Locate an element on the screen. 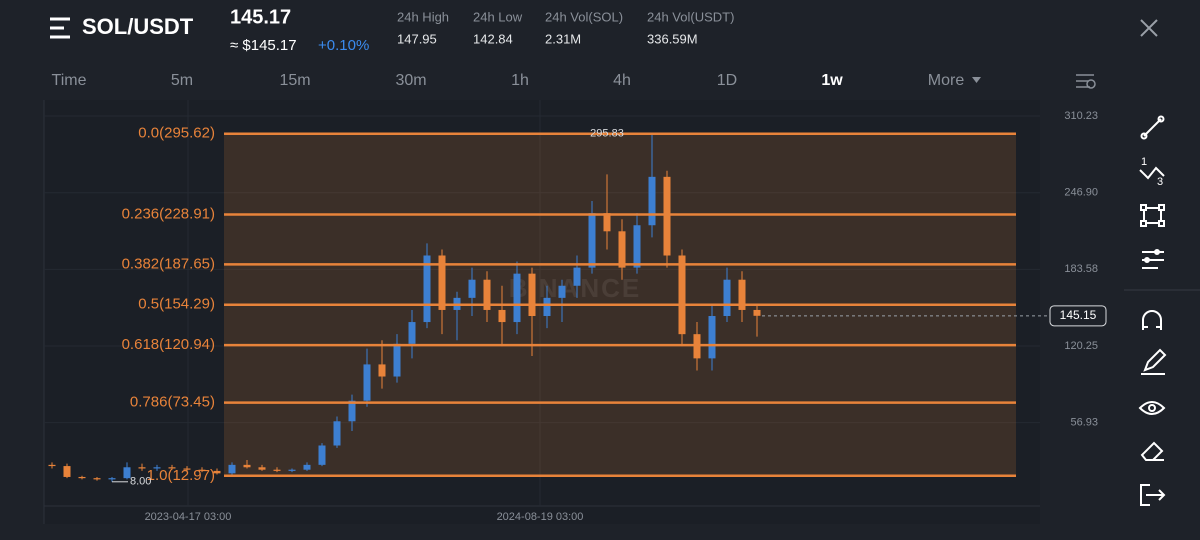  interval-tab: 1D is located at coordinates (727, 80).